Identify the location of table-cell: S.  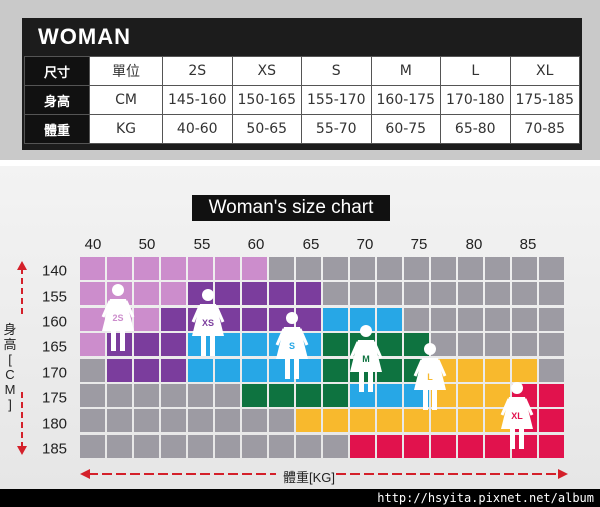
(336, 71).